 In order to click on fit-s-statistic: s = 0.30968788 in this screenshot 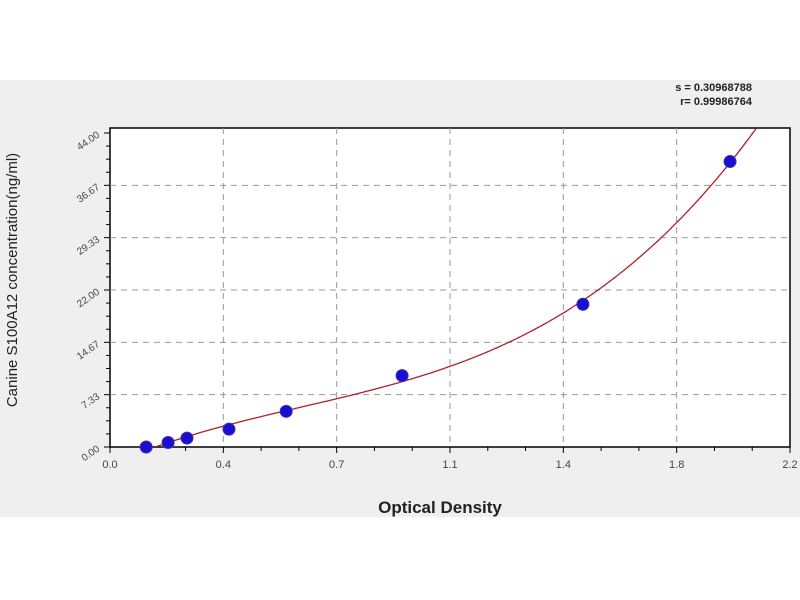, I will do `click(713, 88)`.